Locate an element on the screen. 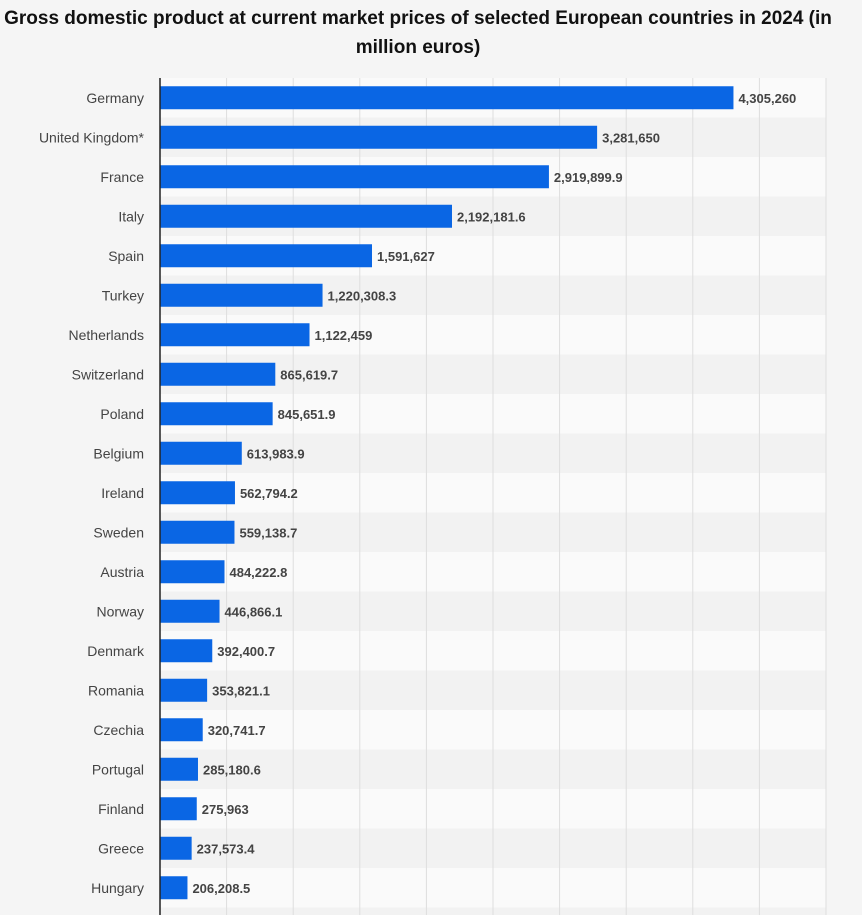 The width and height of the screenshot is (862, 915). category-label: Ireland is located at coordinates (122, 493).